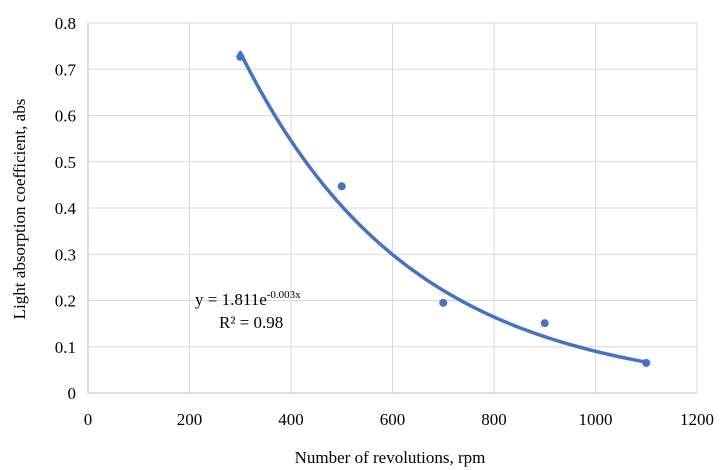  Describe the element at coordinates (65, 162) in the screenshot. I see `y-tick-label: 0.5` at that location.